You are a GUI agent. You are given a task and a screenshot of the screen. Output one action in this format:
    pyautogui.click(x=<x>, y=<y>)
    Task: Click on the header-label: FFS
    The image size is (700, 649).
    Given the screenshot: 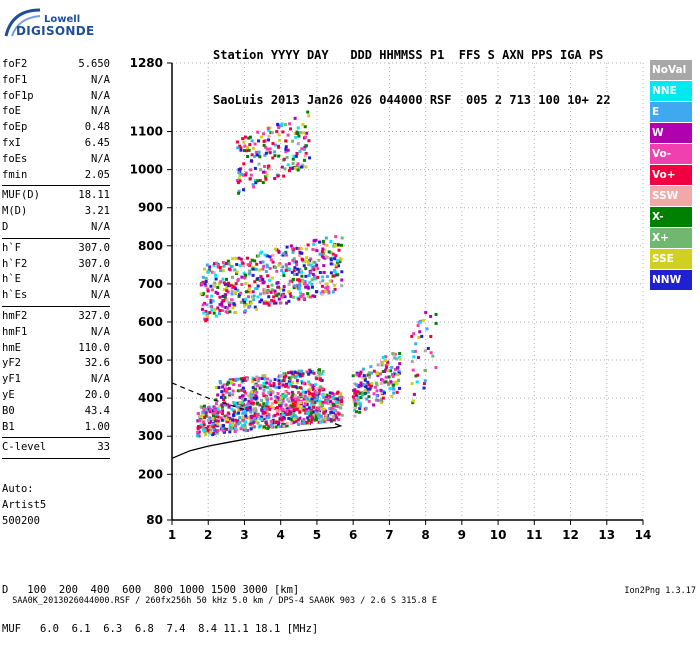 What is the action you would take?
    pyautogui.click(x=469, y=55)
    